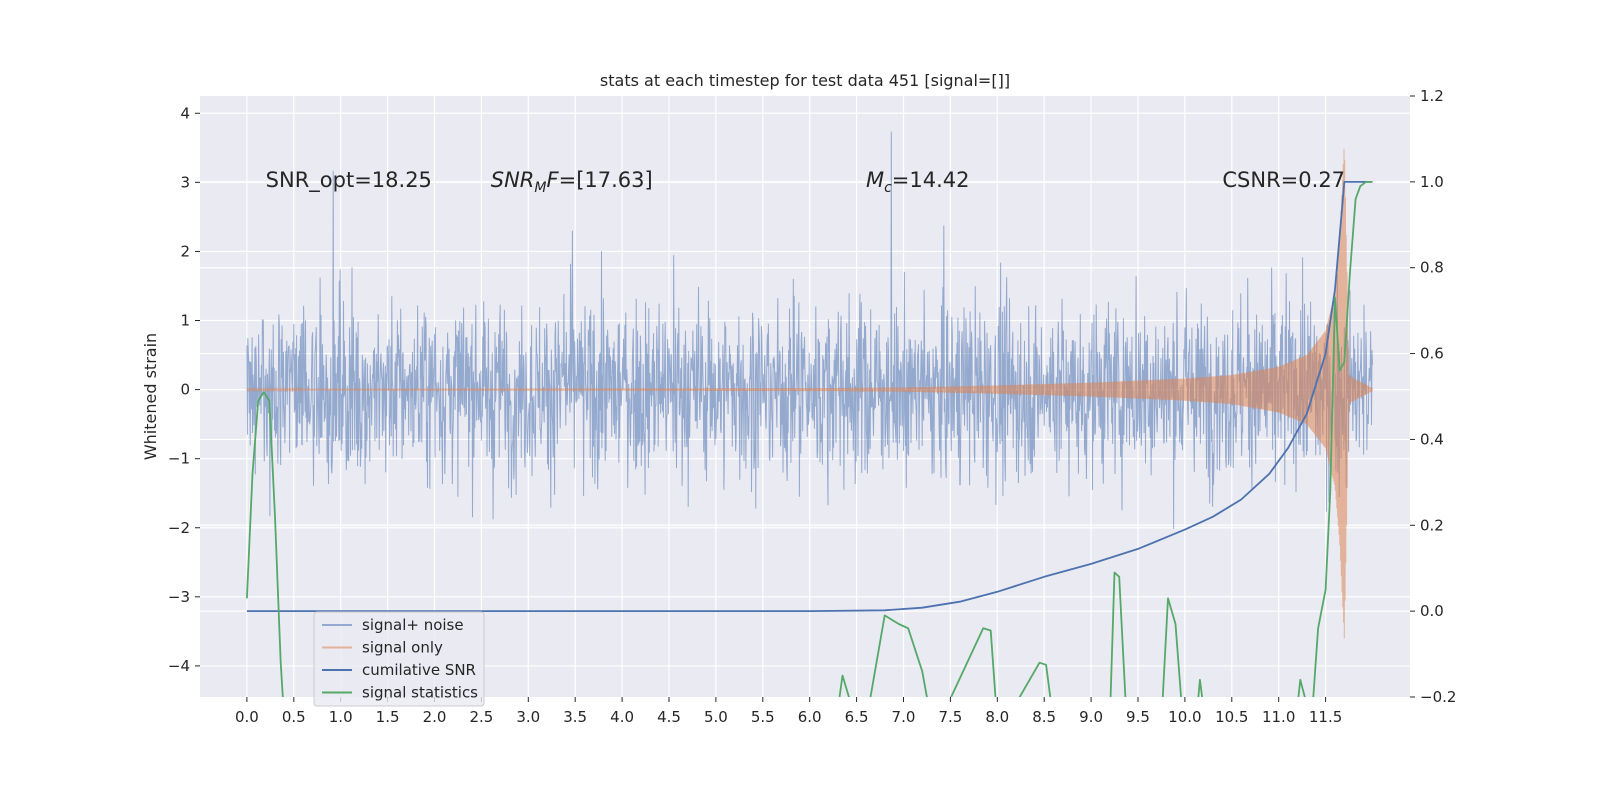 The width and height of the screenshot is (1600, 800). Describe the element at coordinates (1283, 180) in the screenshot. I see `annotation-text: CSNR=0.27` at that location.